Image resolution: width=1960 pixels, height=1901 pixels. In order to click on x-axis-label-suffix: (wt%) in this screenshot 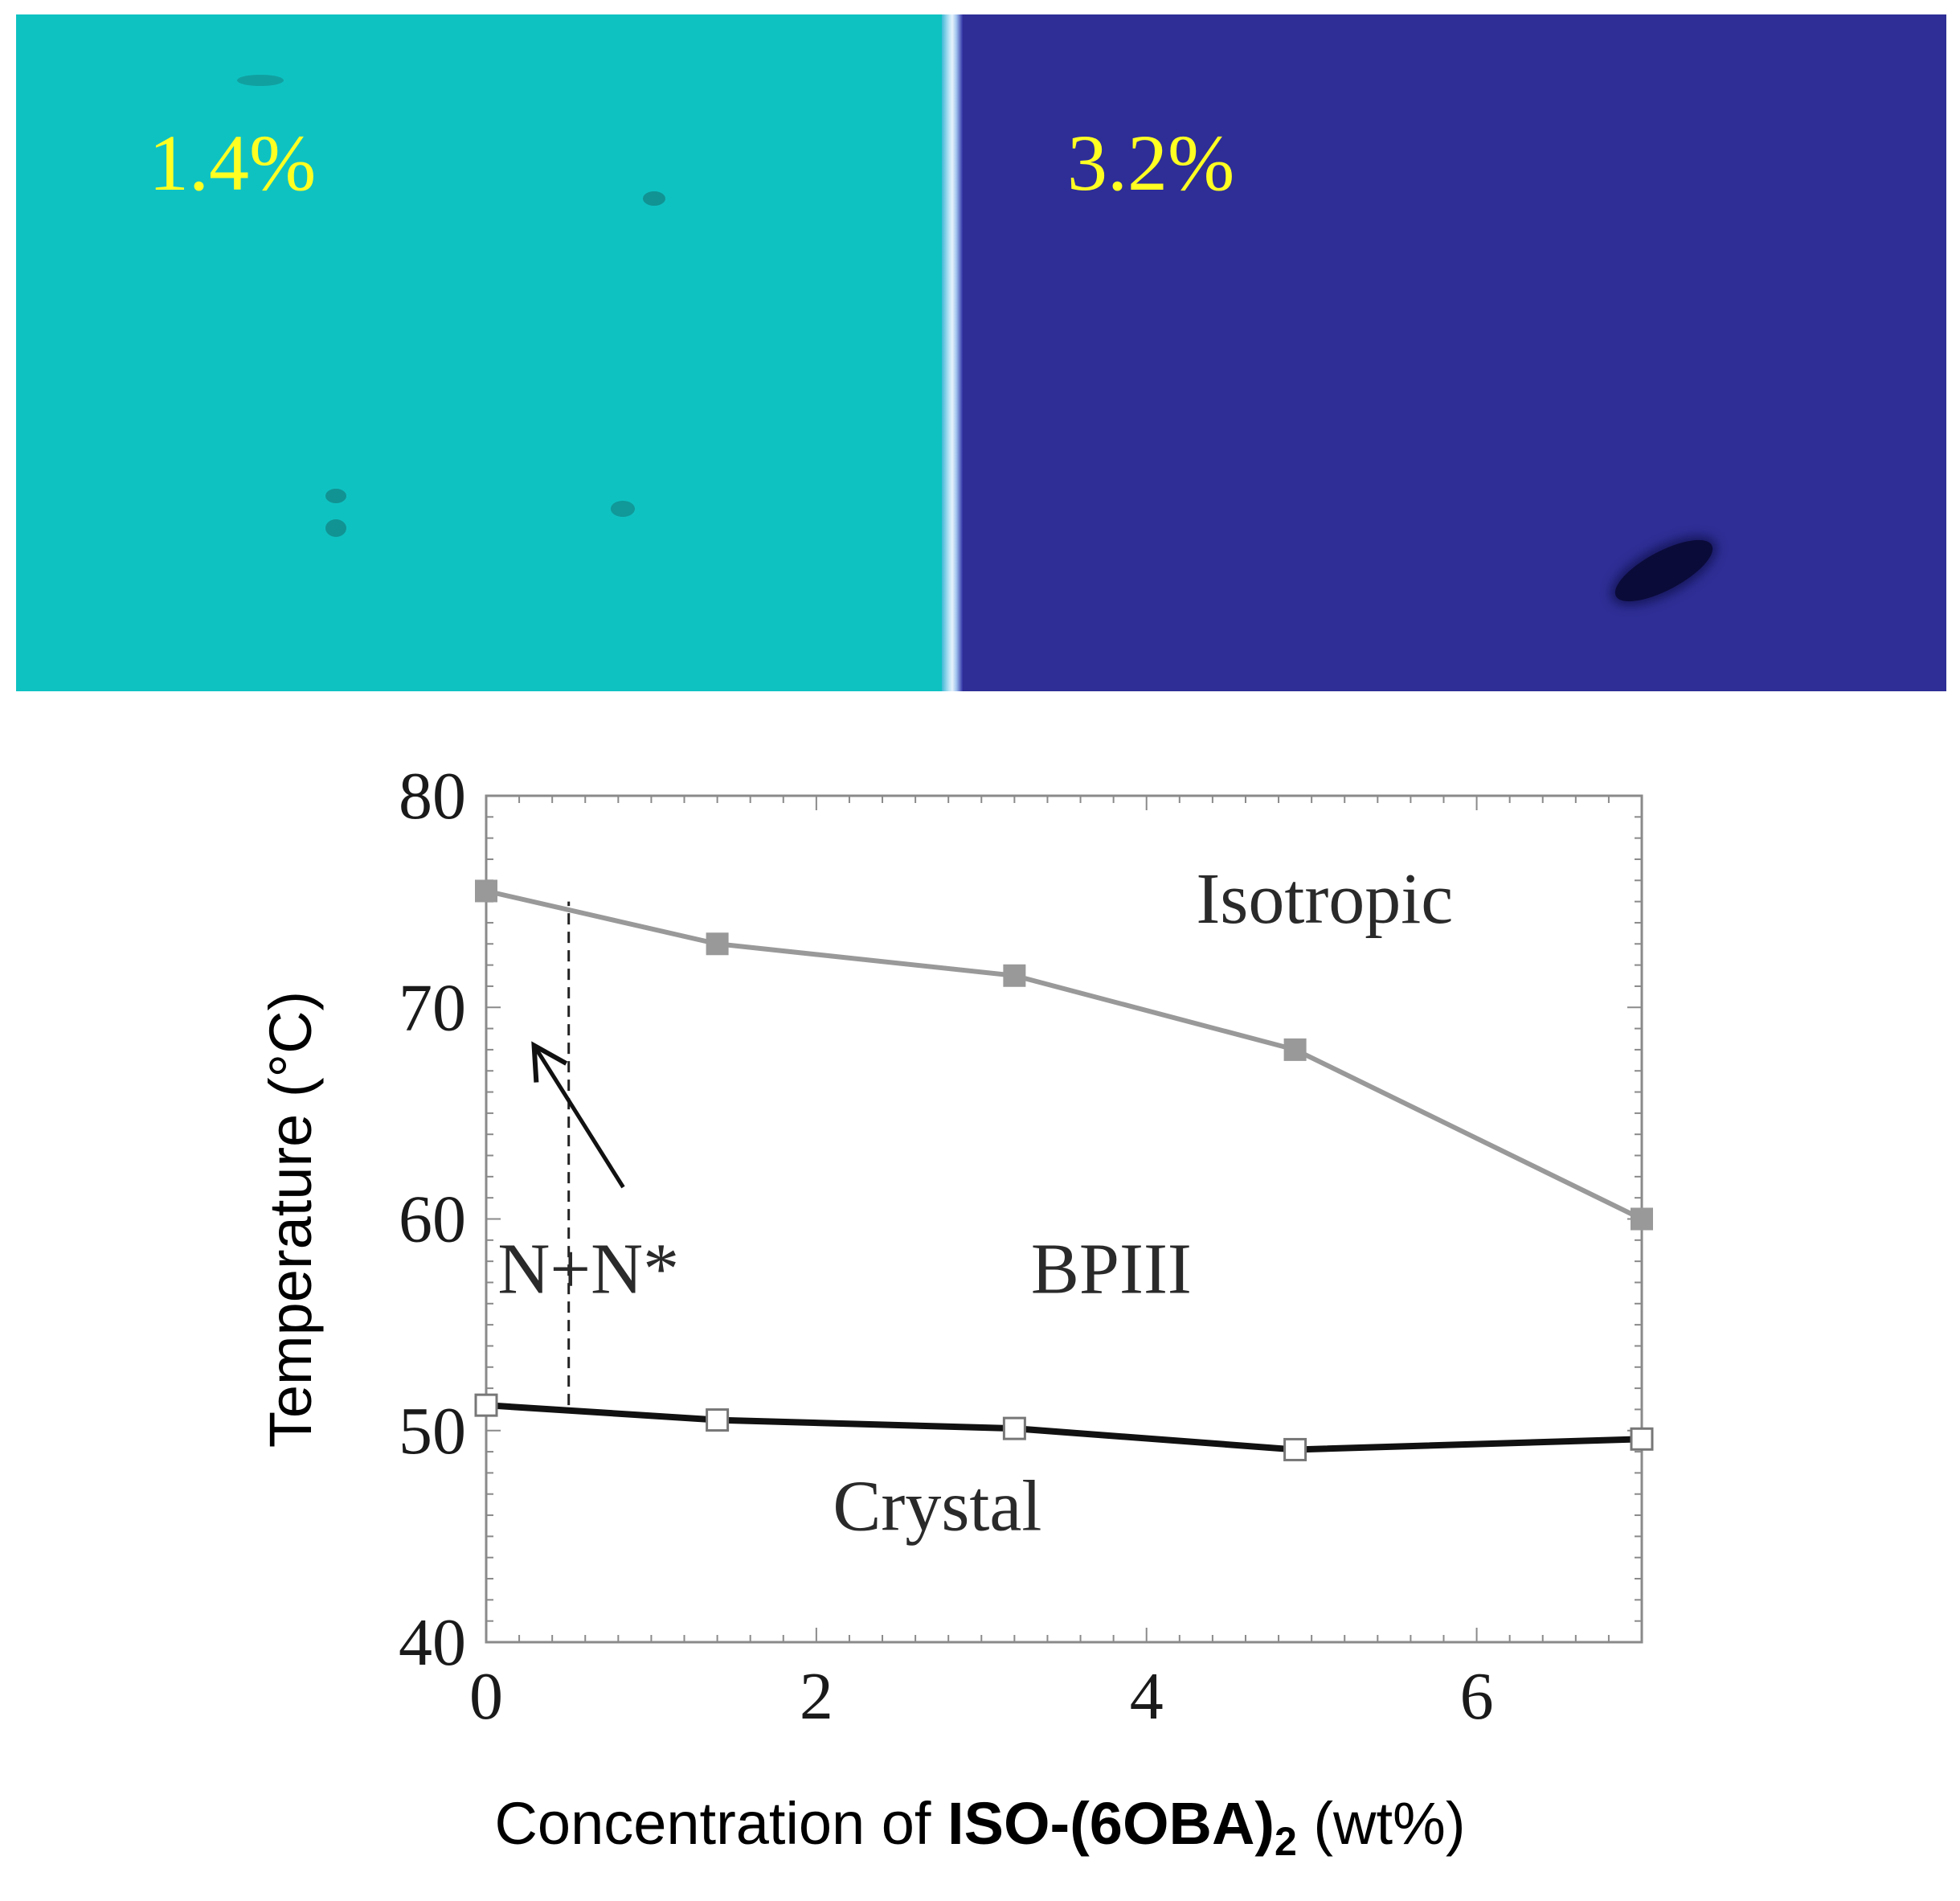, I will do `click(1381, 1823)`.